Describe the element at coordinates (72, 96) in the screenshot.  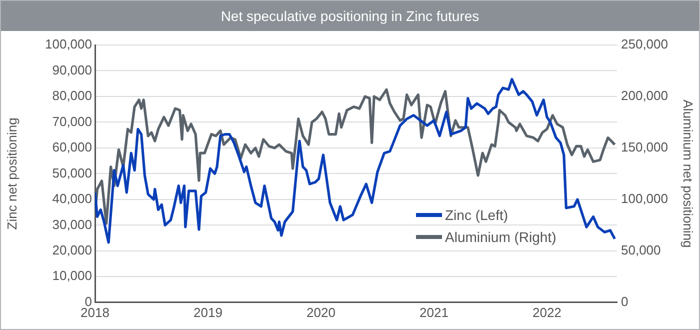
I see `y-tick-label: 80,000` at that location.